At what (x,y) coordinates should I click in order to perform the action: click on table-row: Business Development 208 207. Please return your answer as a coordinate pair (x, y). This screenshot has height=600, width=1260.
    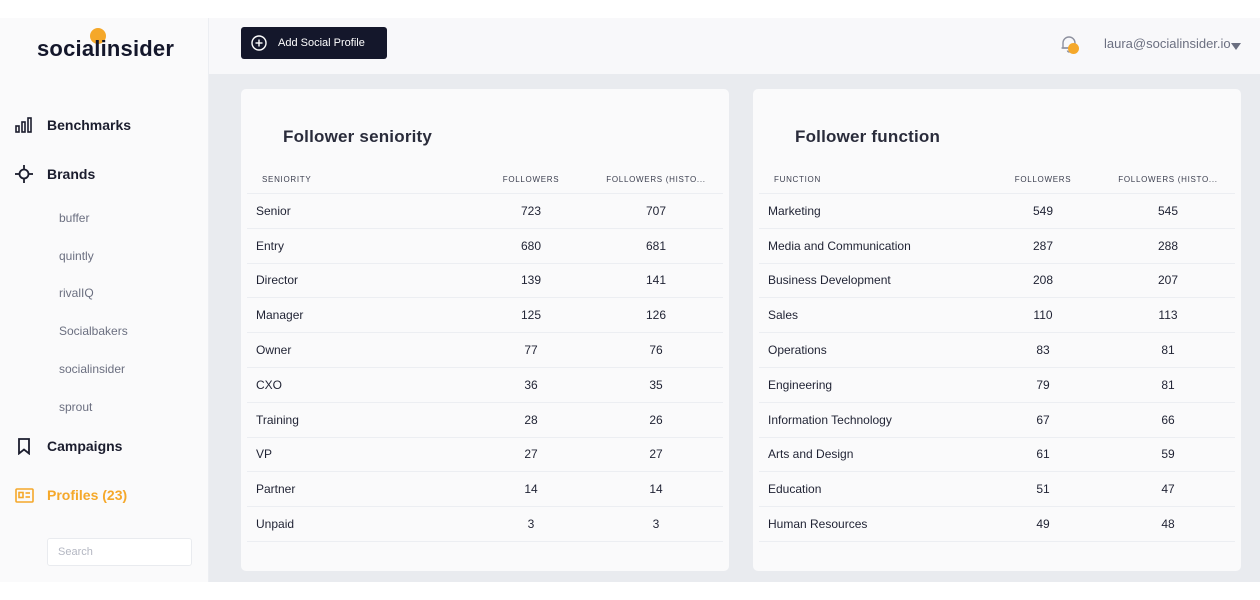
    Looking at the image, I should click on (997, 281).